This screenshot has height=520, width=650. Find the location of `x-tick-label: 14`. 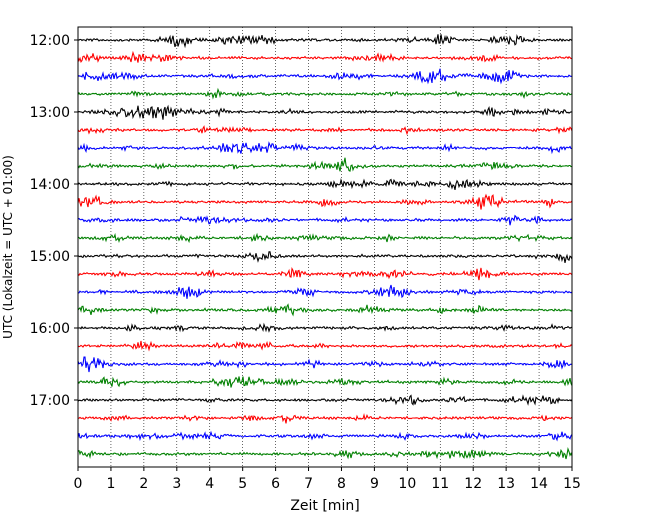

x-tick-label: 14 is located at coordinates (539, 484).